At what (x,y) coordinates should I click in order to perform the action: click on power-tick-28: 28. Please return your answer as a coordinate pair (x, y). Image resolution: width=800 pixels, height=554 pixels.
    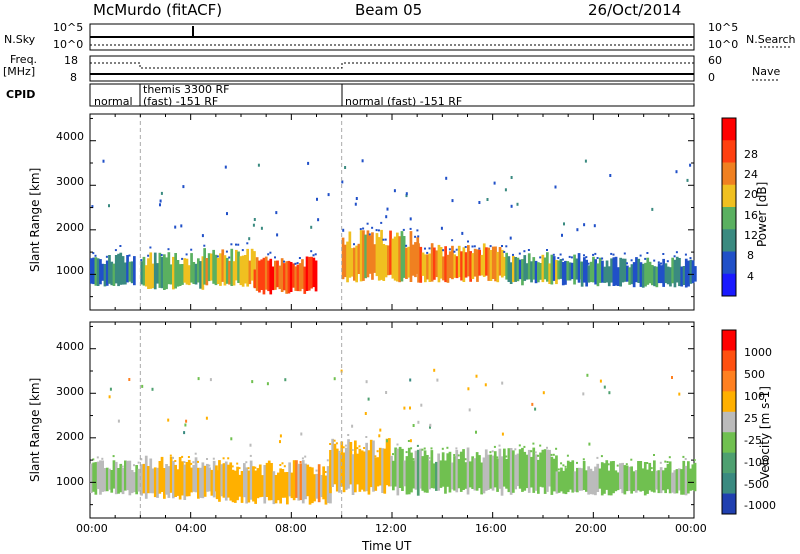
    Looking at the image, I should click on (751, 154).